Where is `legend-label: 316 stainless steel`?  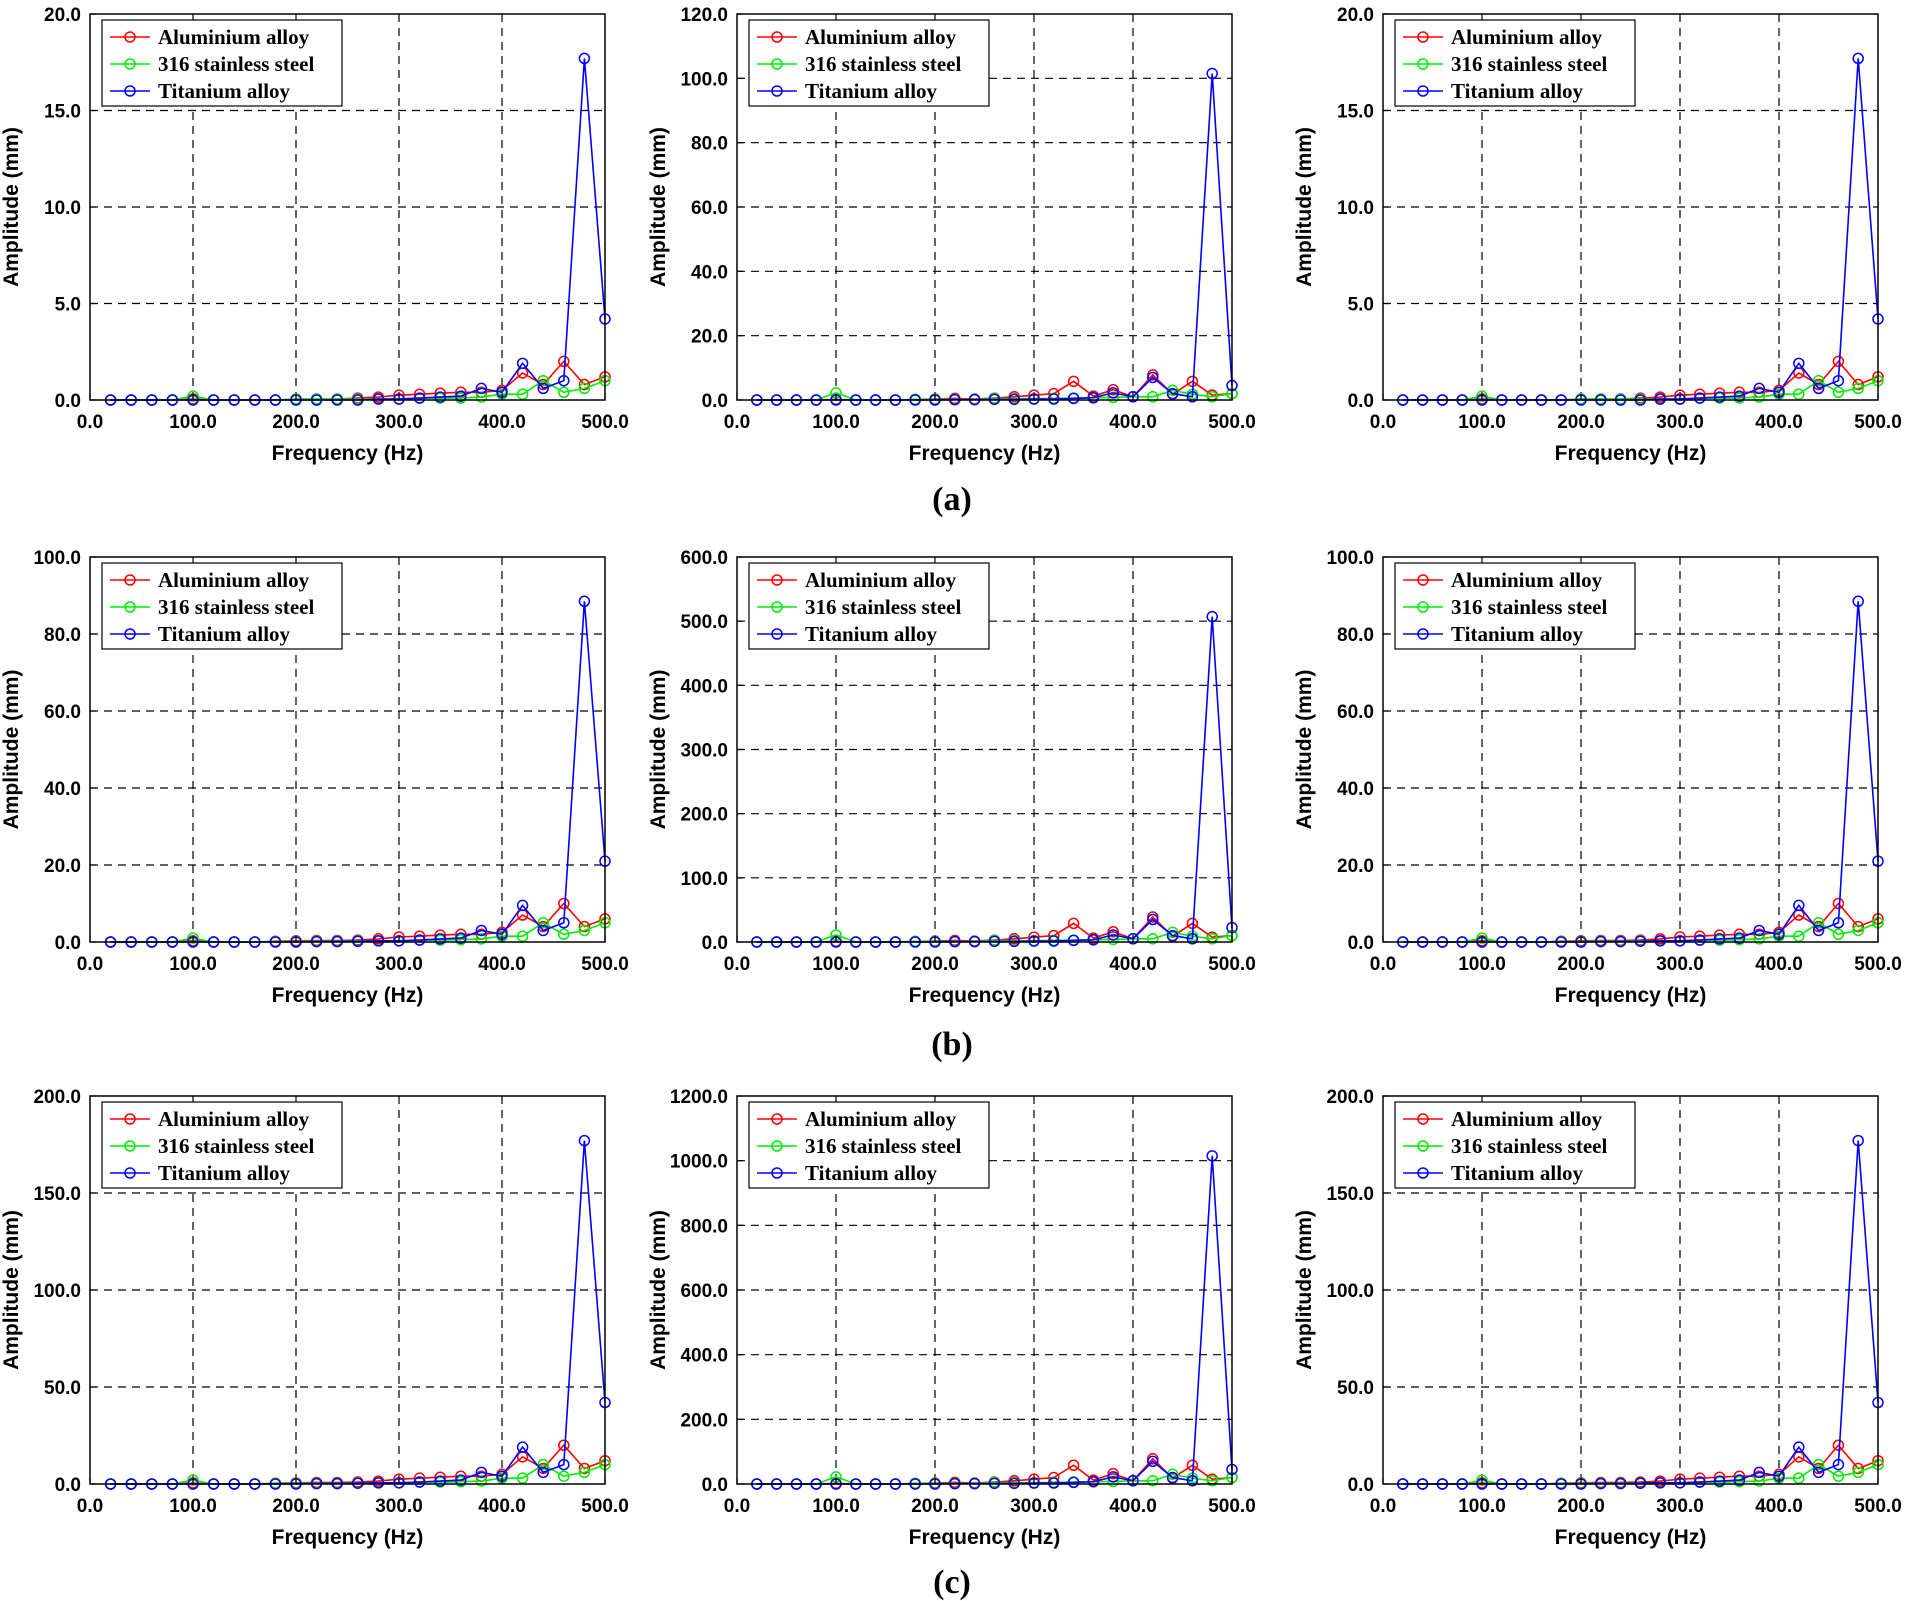
legend-label: 316 stainless steel is located at coordinates (236, 64).